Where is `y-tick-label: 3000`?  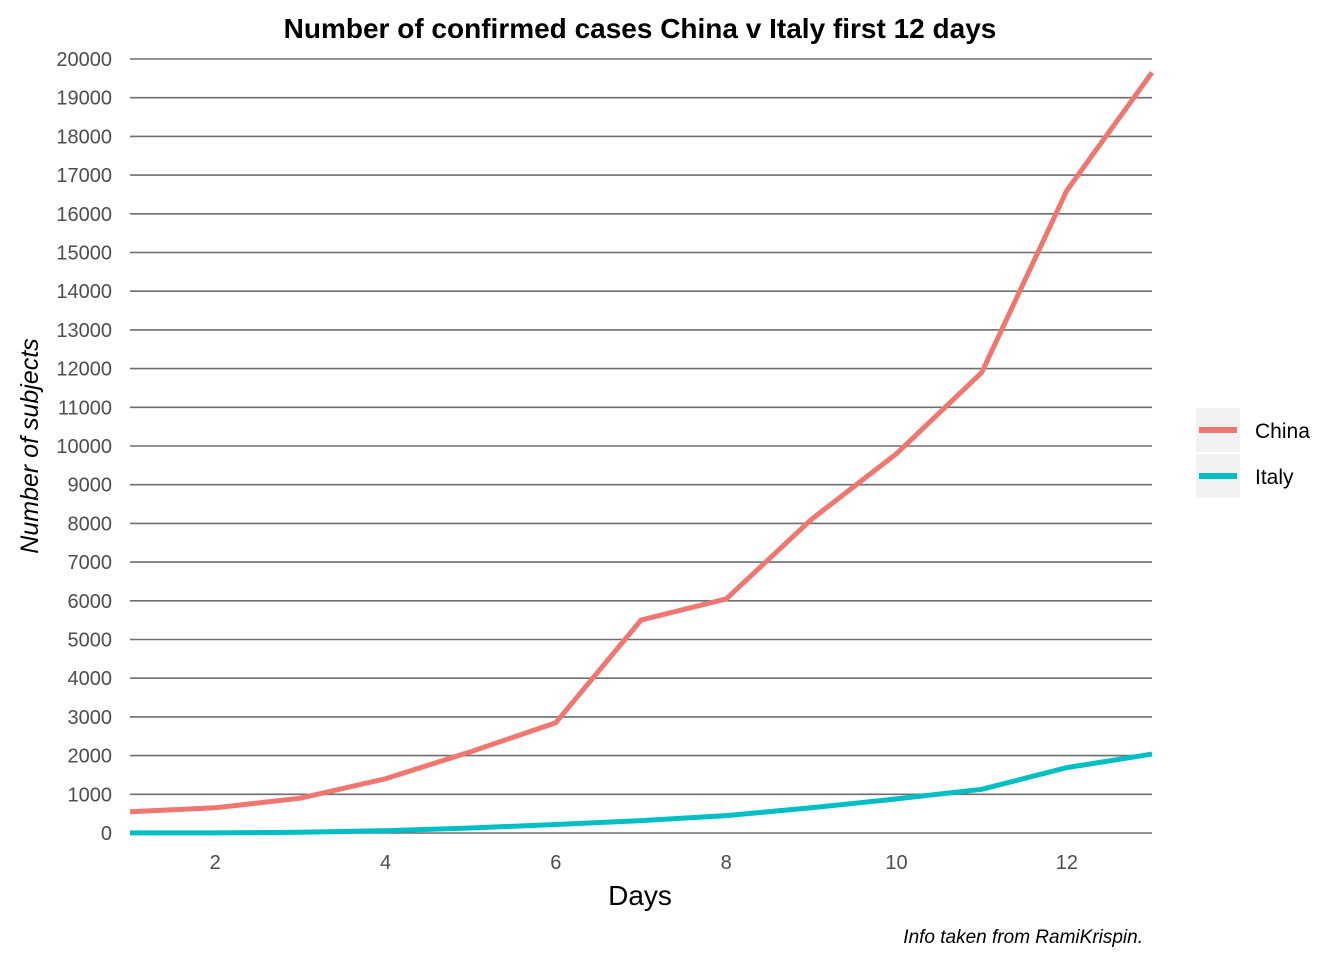 y-tick-label: 3000 is located at coordinates (90, 718).